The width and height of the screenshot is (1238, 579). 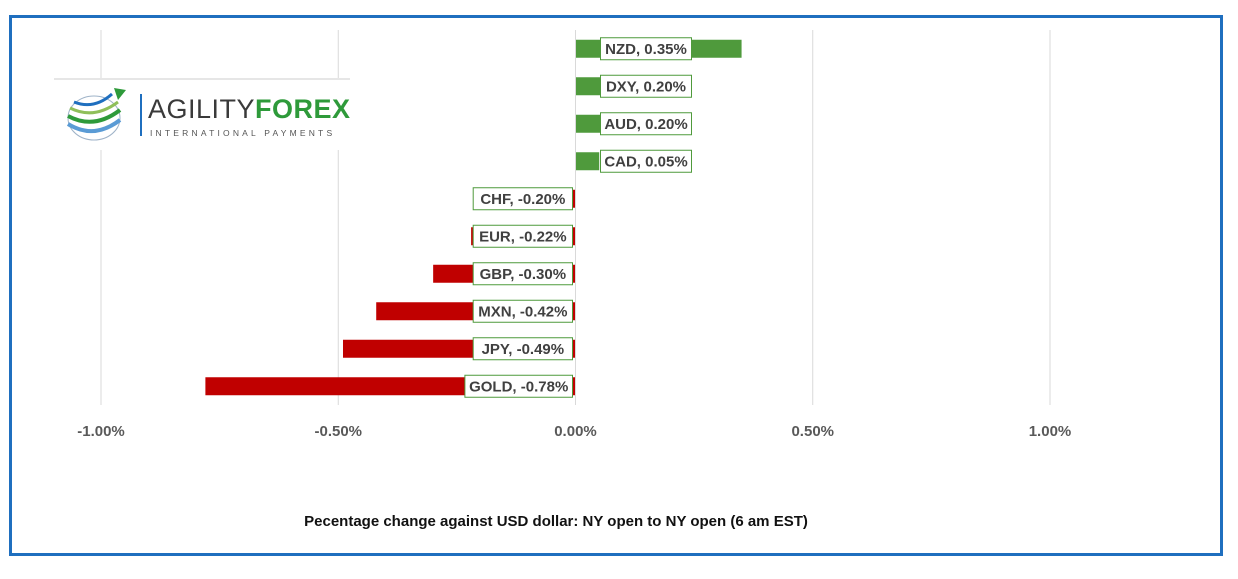 What do you see at coordinates (101, 431) in the screenshot?
I see `x-tick-label: -1.00%` at bounding box center [101, 431].